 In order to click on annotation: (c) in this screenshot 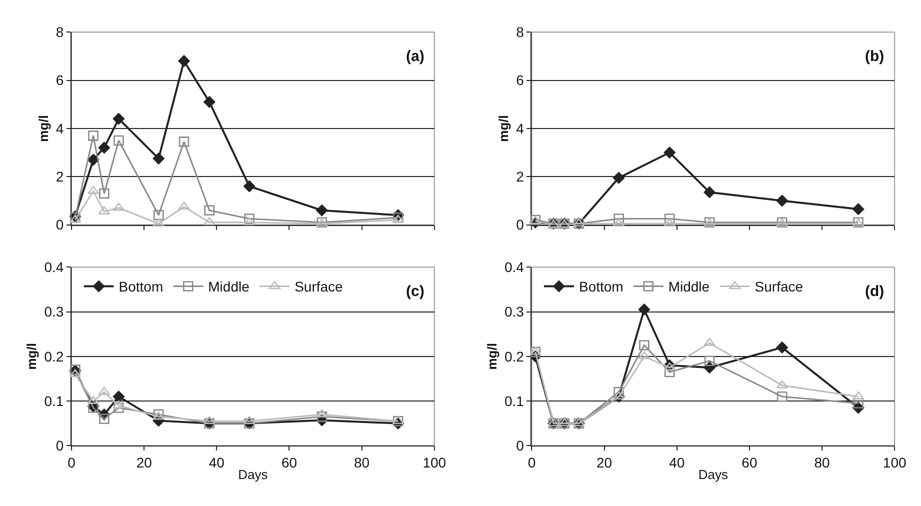, I will do `click(415, 291)`.